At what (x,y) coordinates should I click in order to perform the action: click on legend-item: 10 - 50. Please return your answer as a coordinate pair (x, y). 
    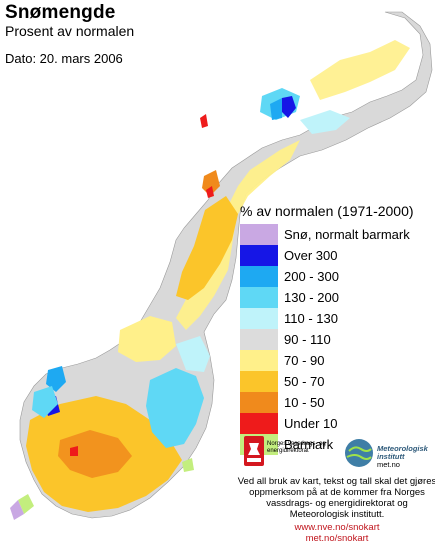
    Looking at the image, I should click on (337, 402).